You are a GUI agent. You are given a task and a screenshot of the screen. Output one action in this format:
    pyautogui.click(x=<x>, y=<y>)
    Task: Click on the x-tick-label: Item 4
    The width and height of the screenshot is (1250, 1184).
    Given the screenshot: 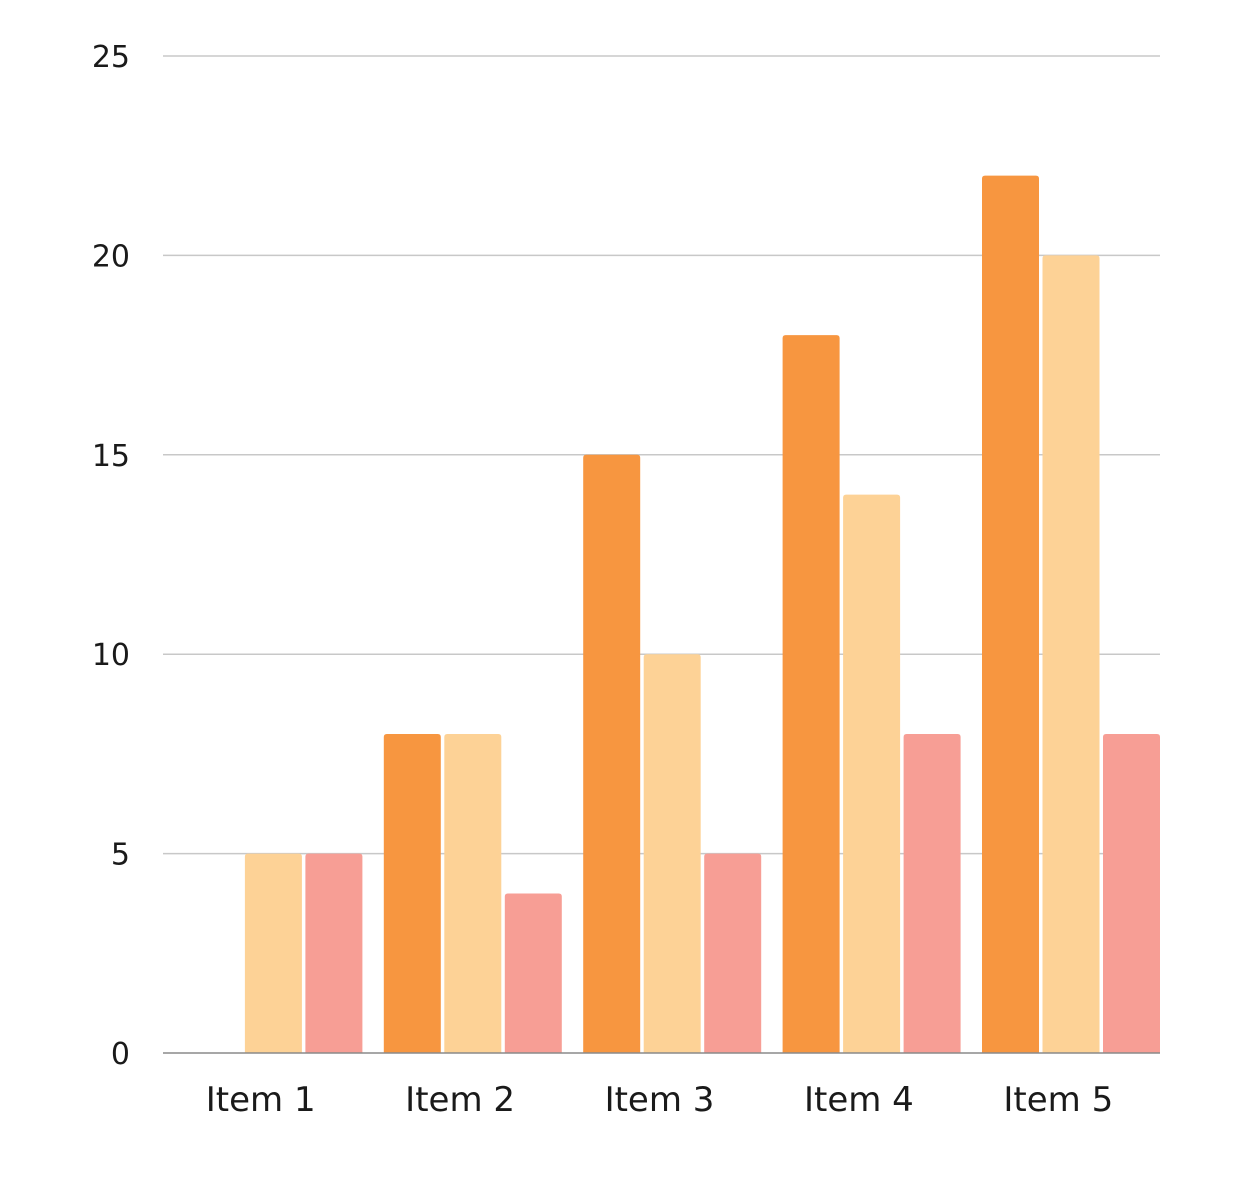 What is the action you would take?
    pyautogui.click(x=859, y=1100)
    